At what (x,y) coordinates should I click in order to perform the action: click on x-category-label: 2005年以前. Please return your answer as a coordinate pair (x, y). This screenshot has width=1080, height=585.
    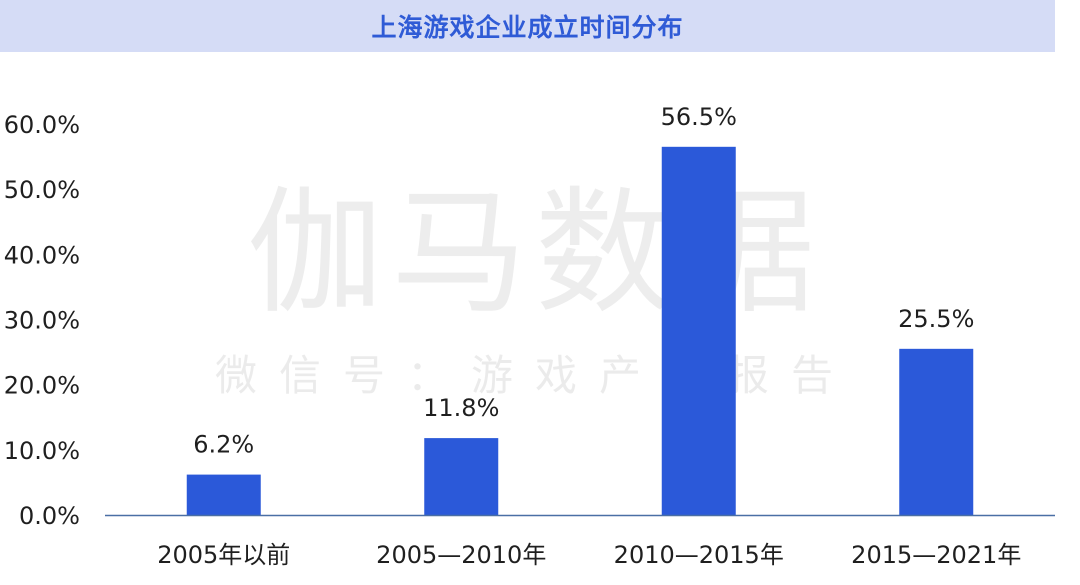
    Looking at the image, I should click on (223, 555).